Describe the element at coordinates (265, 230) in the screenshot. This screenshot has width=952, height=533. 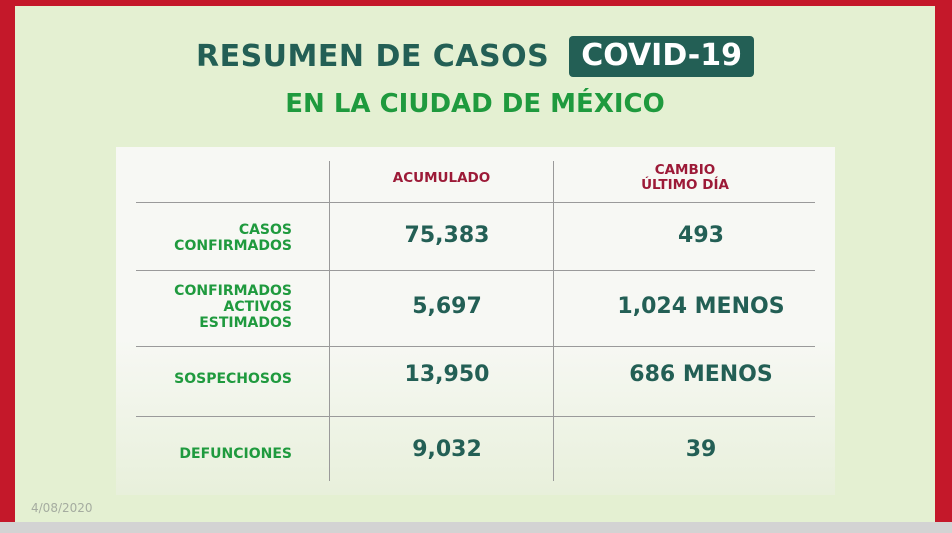
I see `row-label-line: CASOS` at that location.